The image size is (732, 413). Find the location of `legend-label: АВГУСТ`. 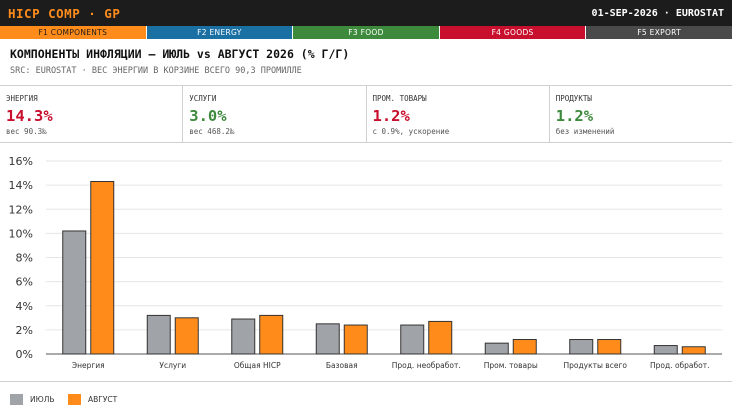

legend-label: АВГУСТ is located at coordinates (103, 399).